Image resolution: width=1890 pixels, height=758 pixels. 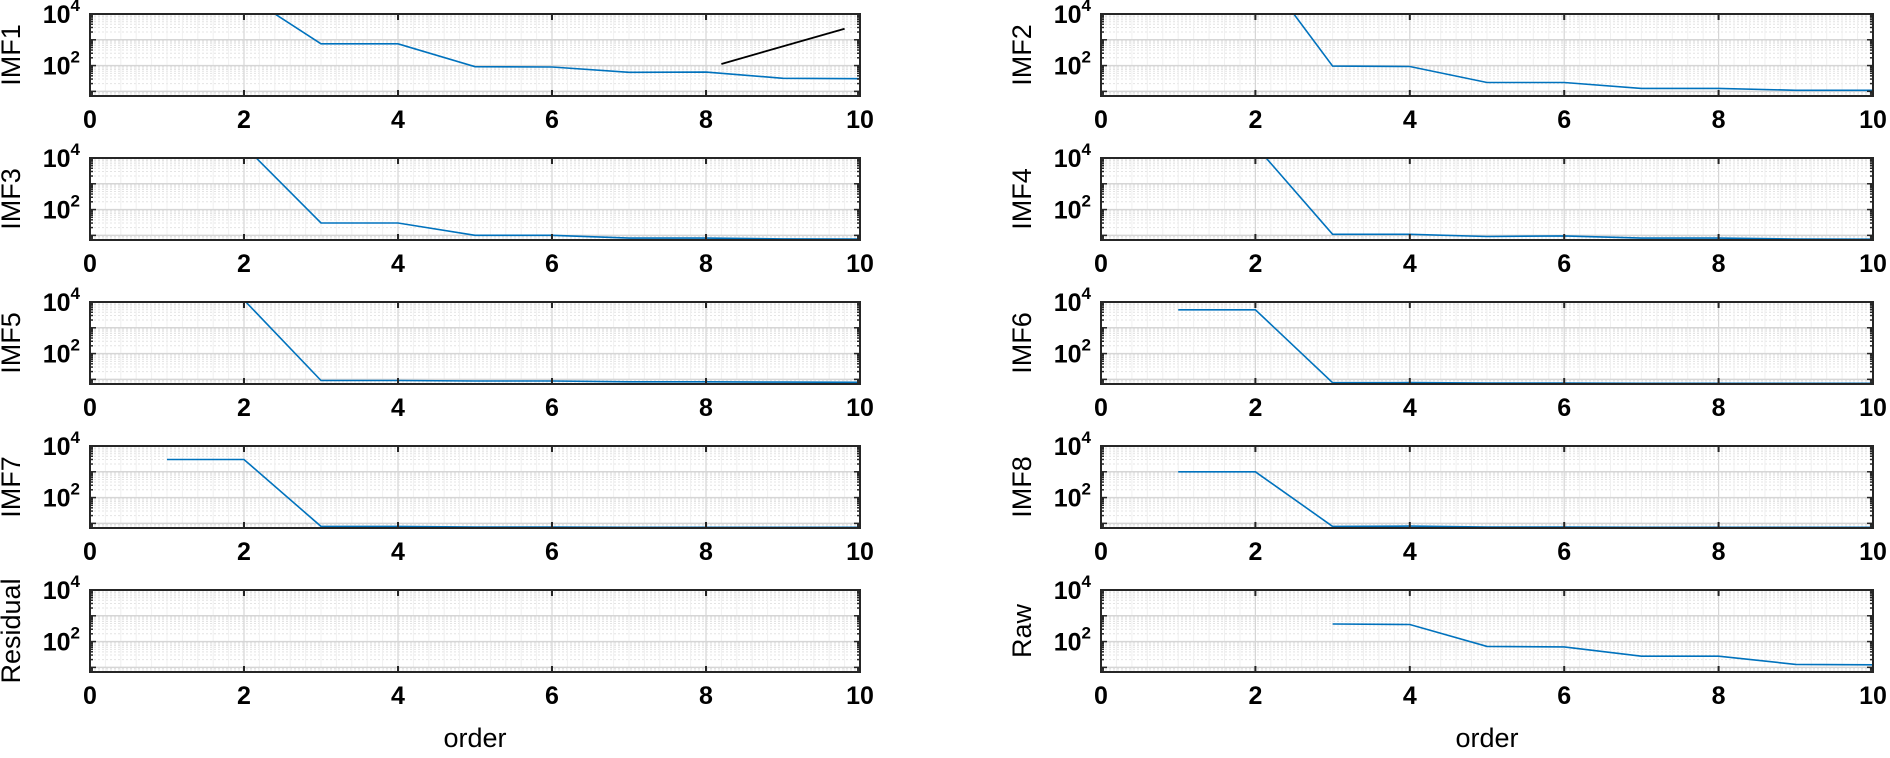 I want to click on series-imf1, so click(x=566, y=47).